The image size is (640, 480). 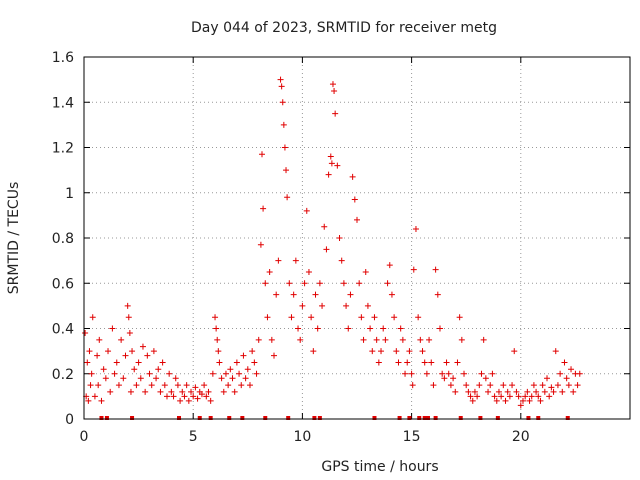 I want to click on y-tick-label: 1.4, so click(x=63, y=103).